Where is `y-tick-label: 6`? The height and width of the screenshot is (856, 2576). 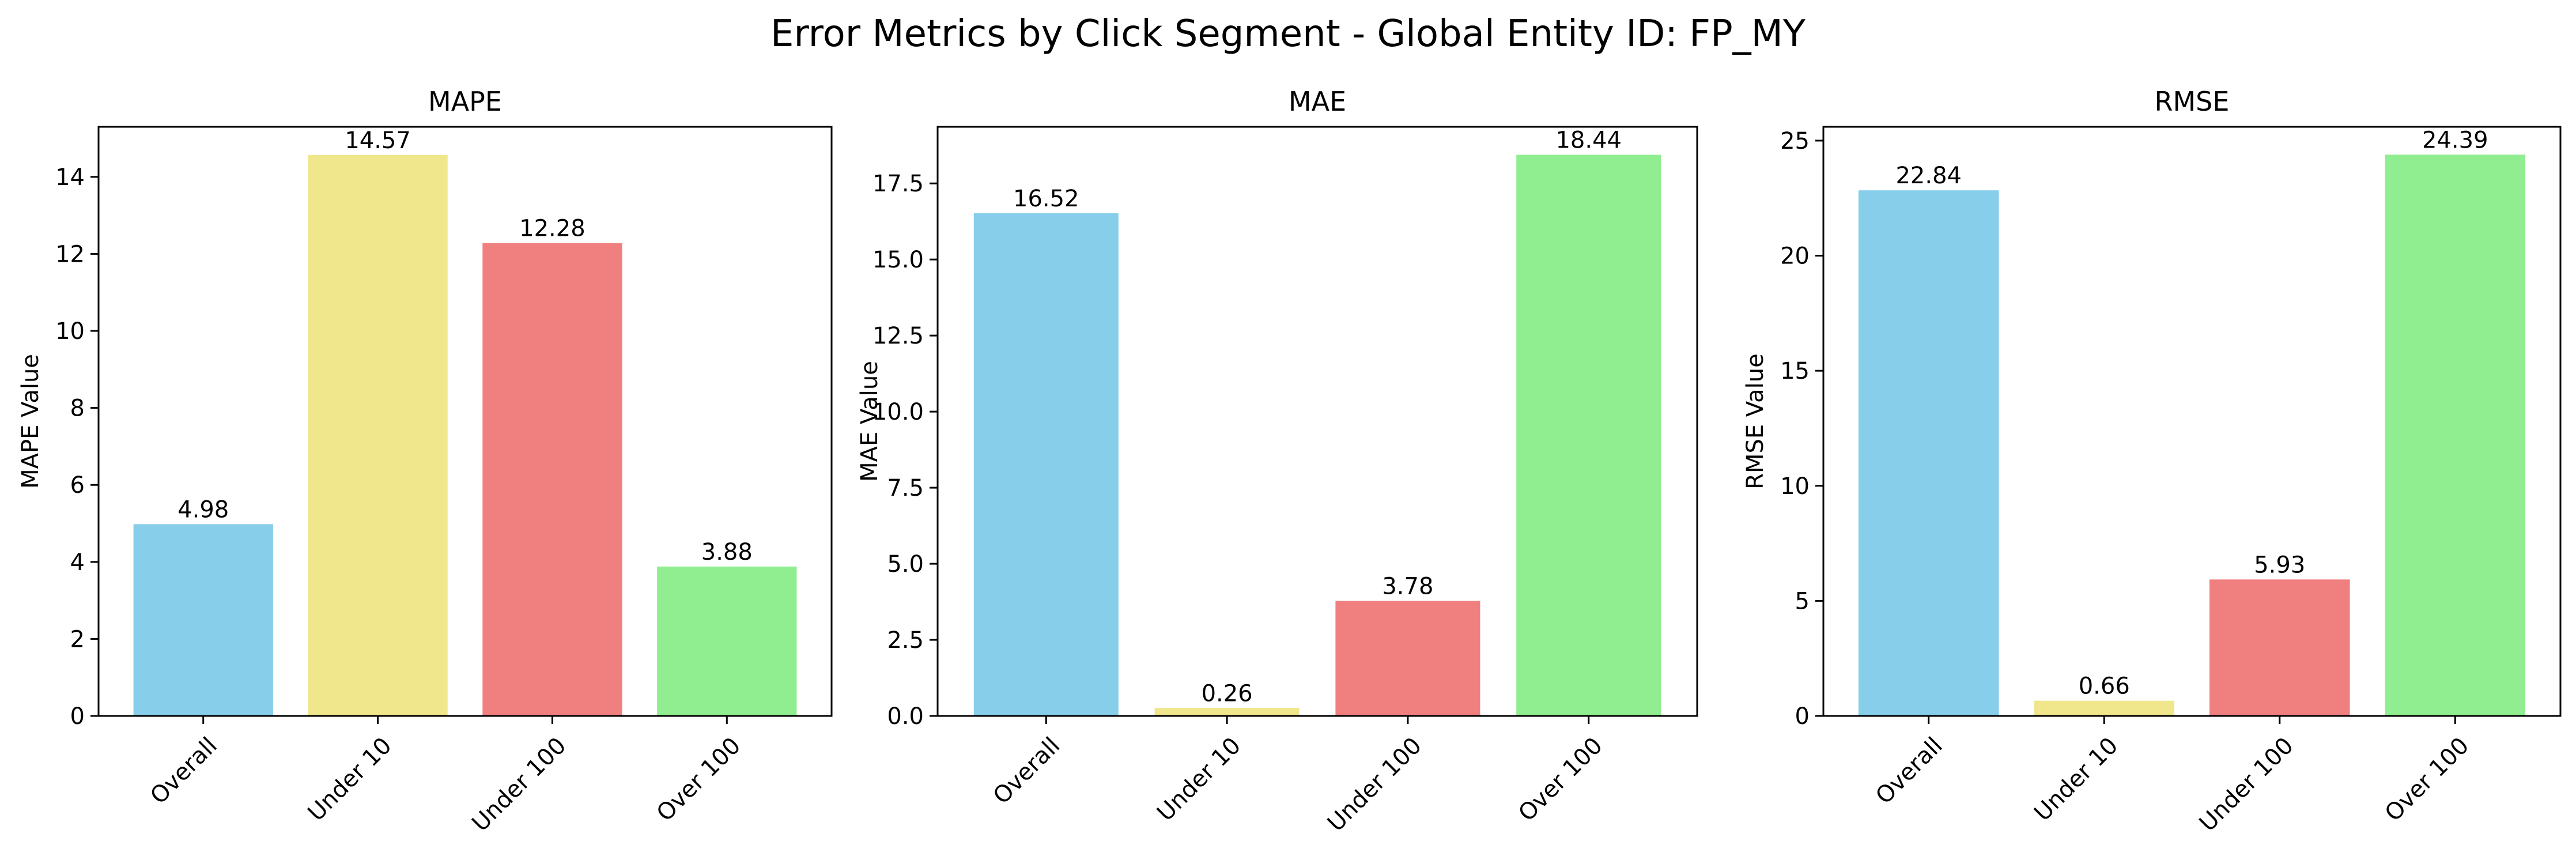
y-tick-label: 6 is located at coordinates (77, 485).